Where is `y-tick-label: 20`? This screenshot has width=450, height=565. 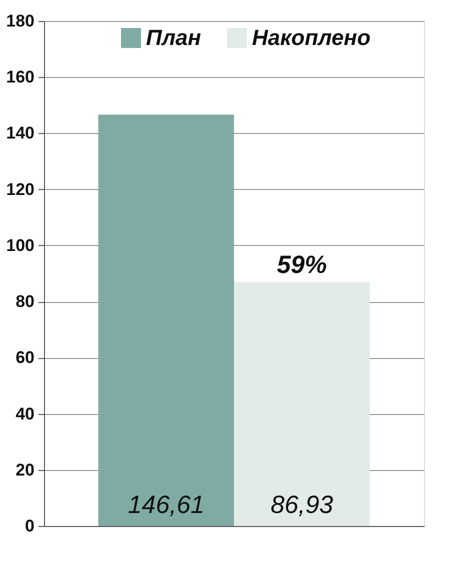
y-tick-label: 20 is located at coordinates (25, 470).